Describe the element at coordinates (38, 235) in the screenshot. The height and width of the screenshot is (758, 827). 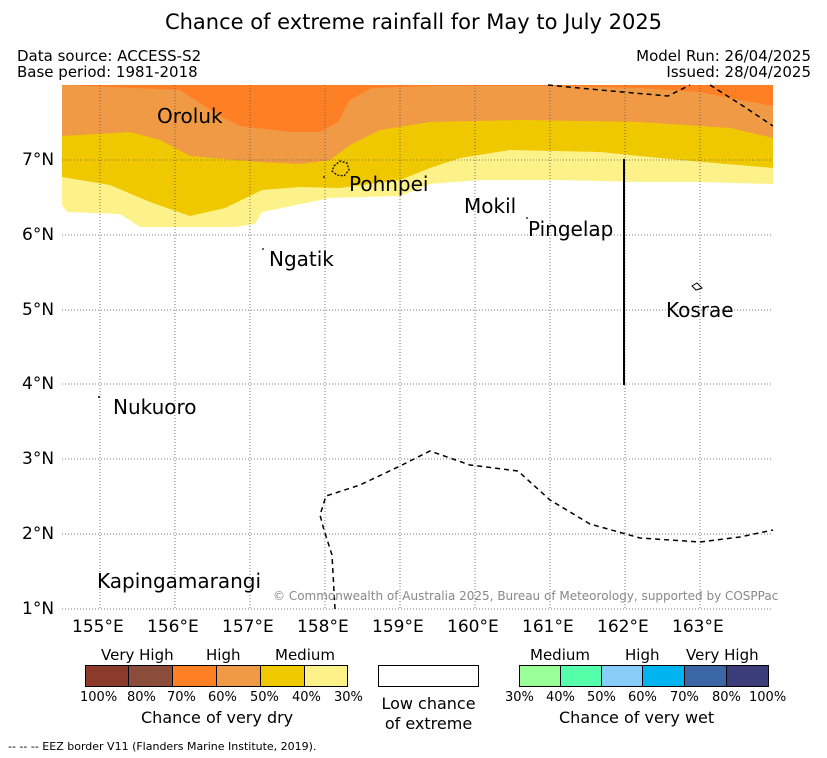
I see `lat-tick-6n: 6°N` at that location.